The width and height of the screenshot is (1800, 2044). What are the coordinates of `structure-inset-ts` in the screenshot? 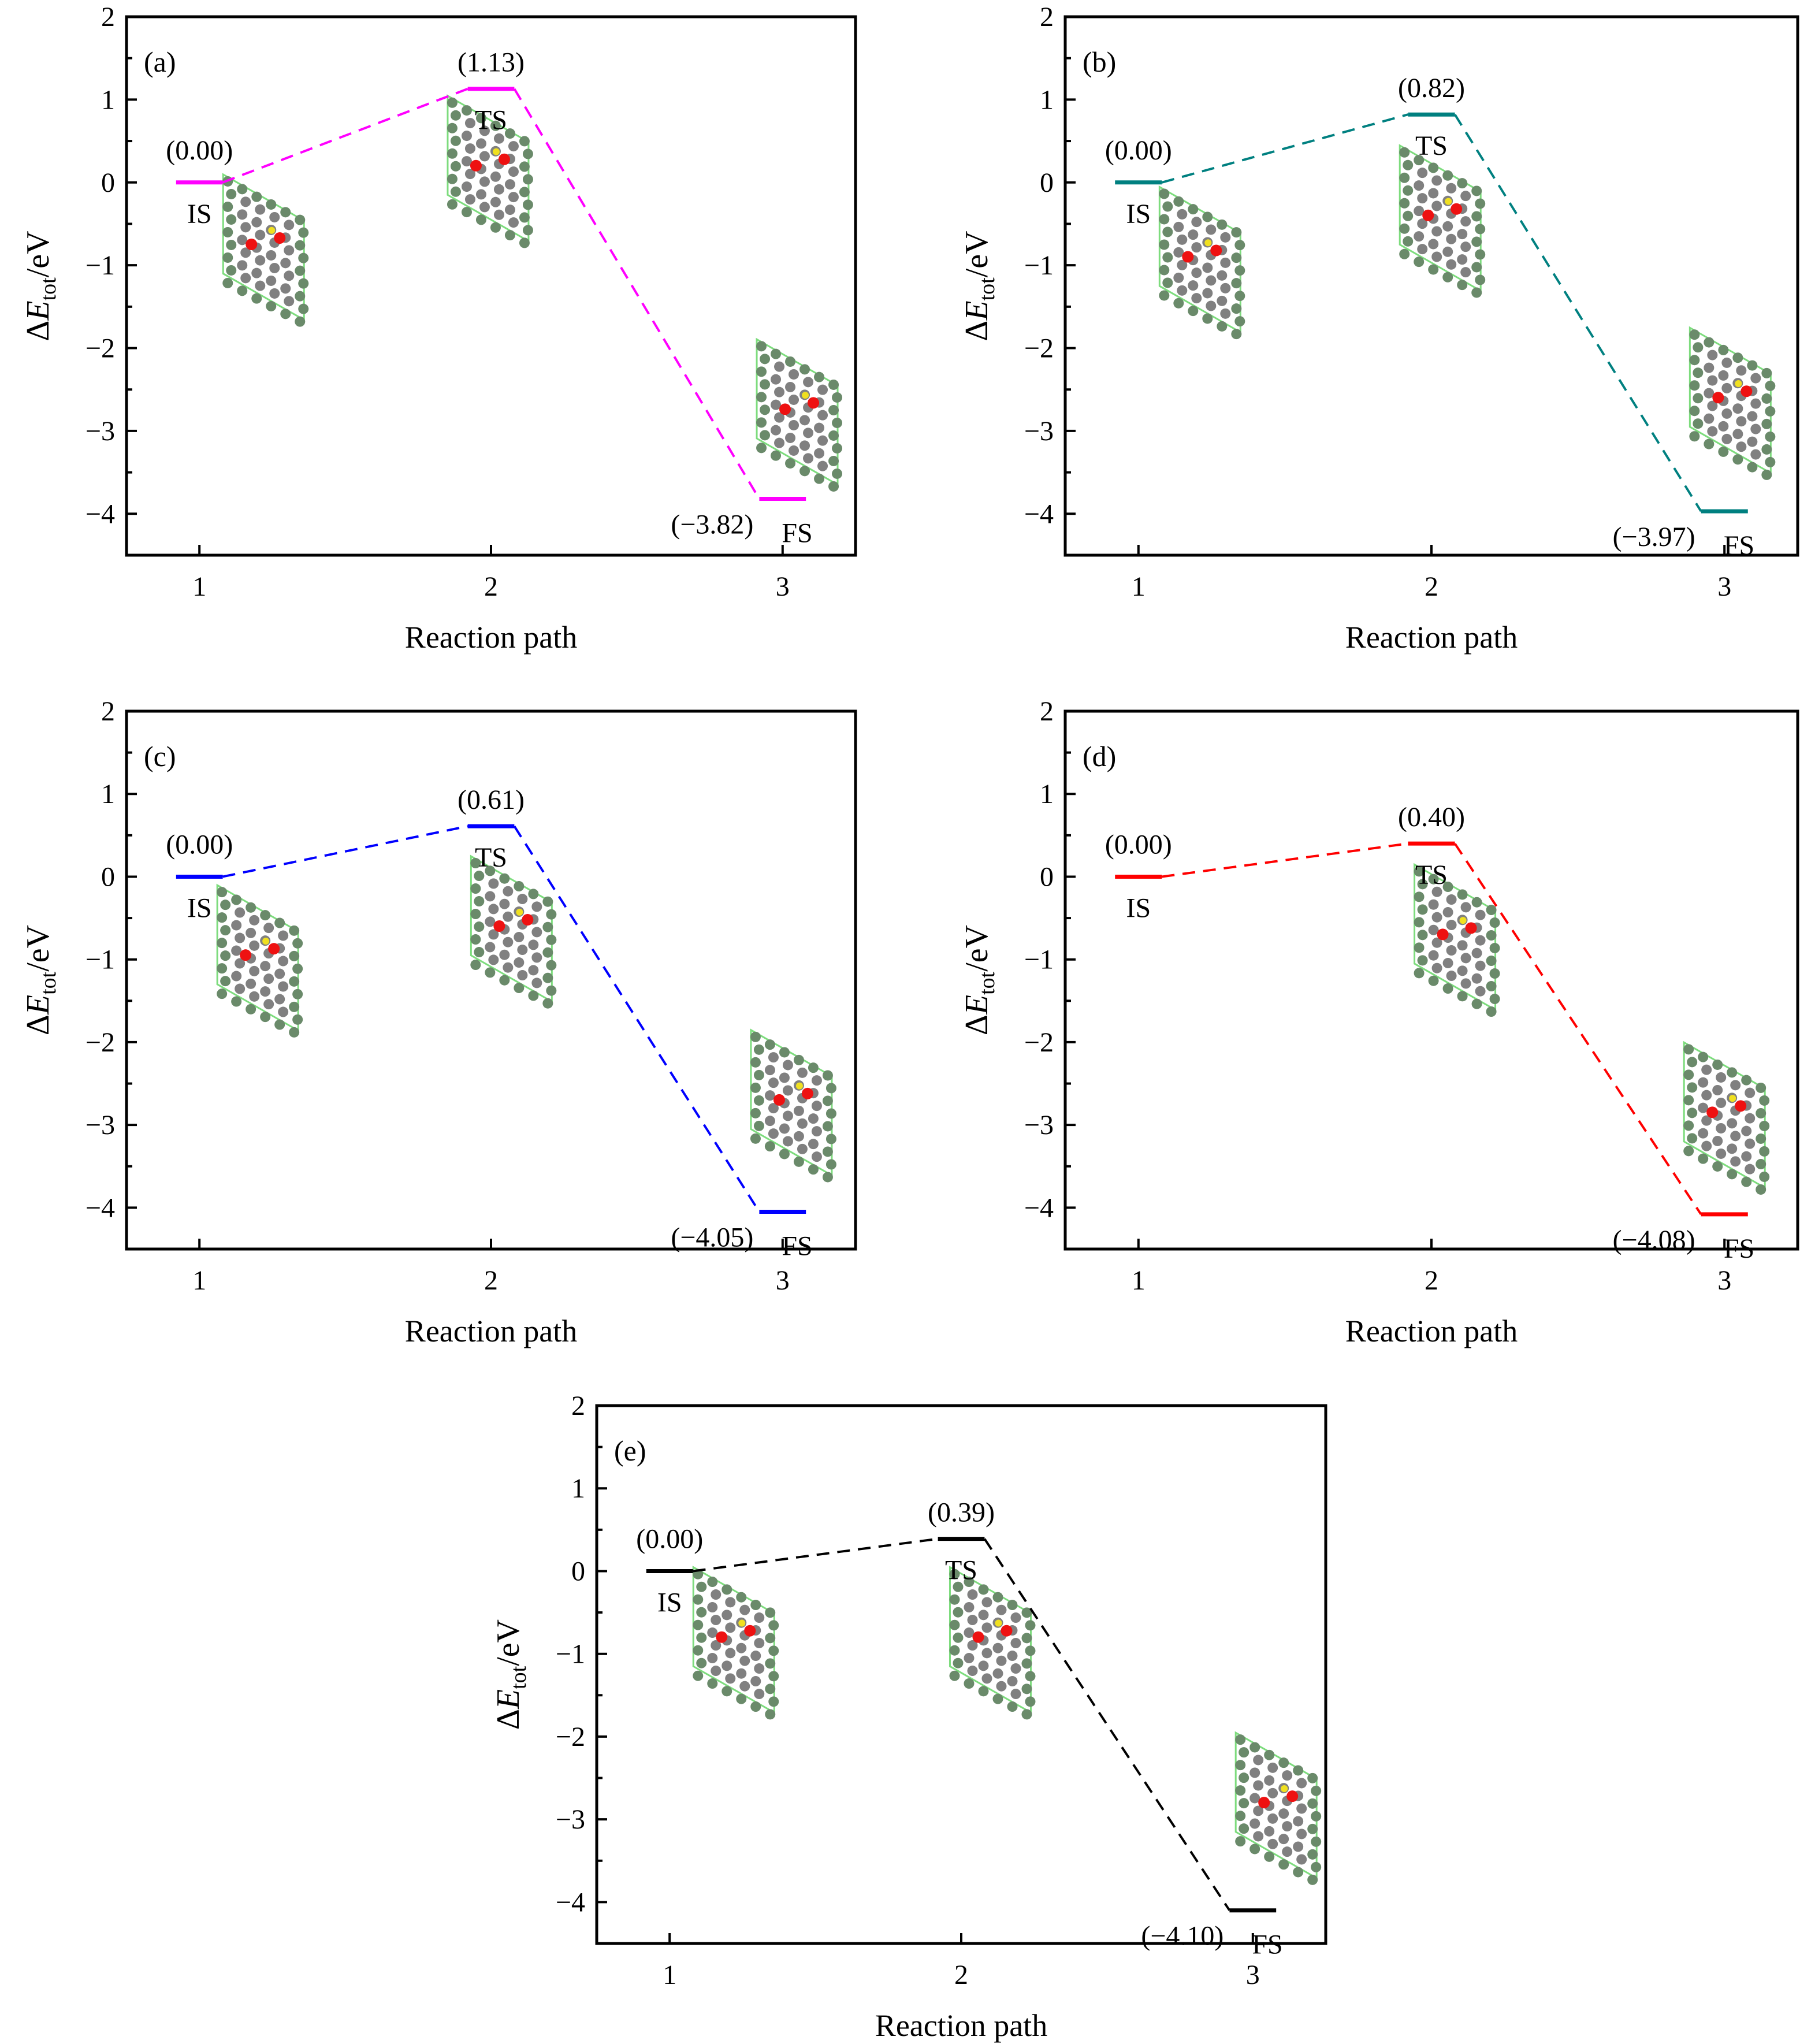 It's located at (1442, 221).